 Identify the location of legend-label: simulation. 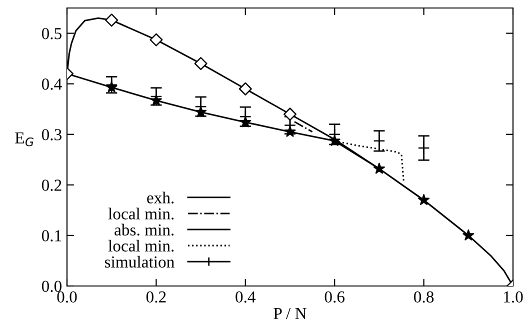
(139, 262).